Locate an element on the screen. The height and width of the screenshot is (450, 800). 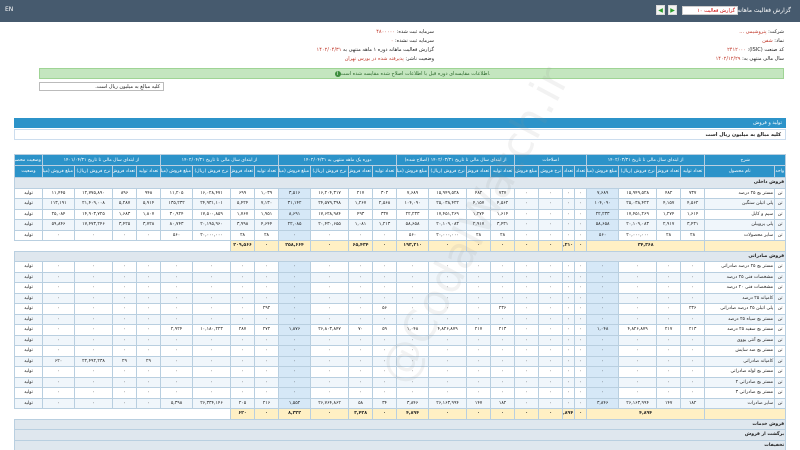
column-header-product: نام محصول is located at coordinates (740, 171).